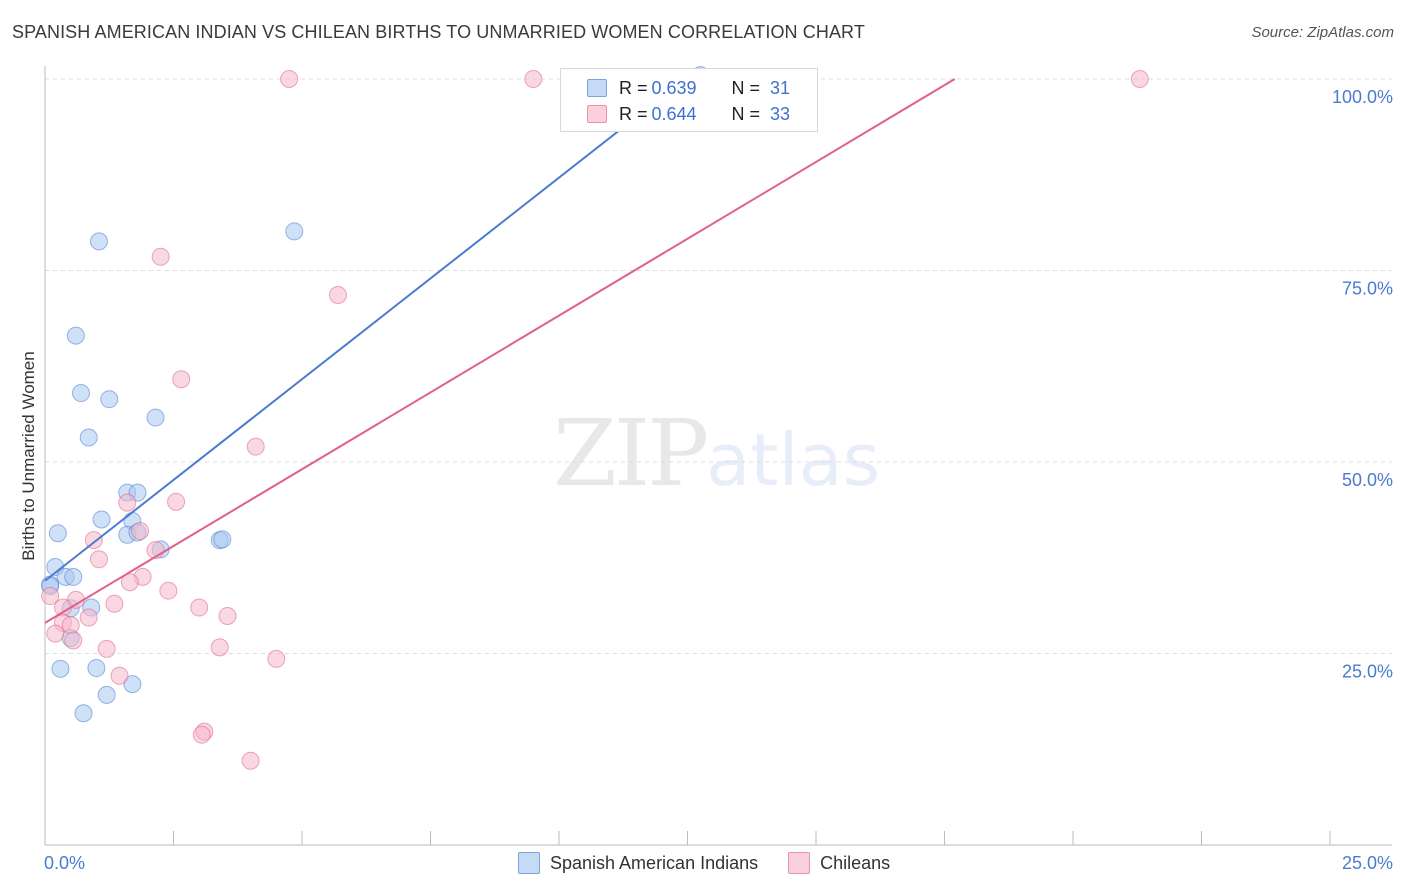 The width and height of the screenshot is (1406, 892). Describe the element at coordinates (654, 862) in the screenshot. I see `legend-label: Spanish American Indians` at that location.